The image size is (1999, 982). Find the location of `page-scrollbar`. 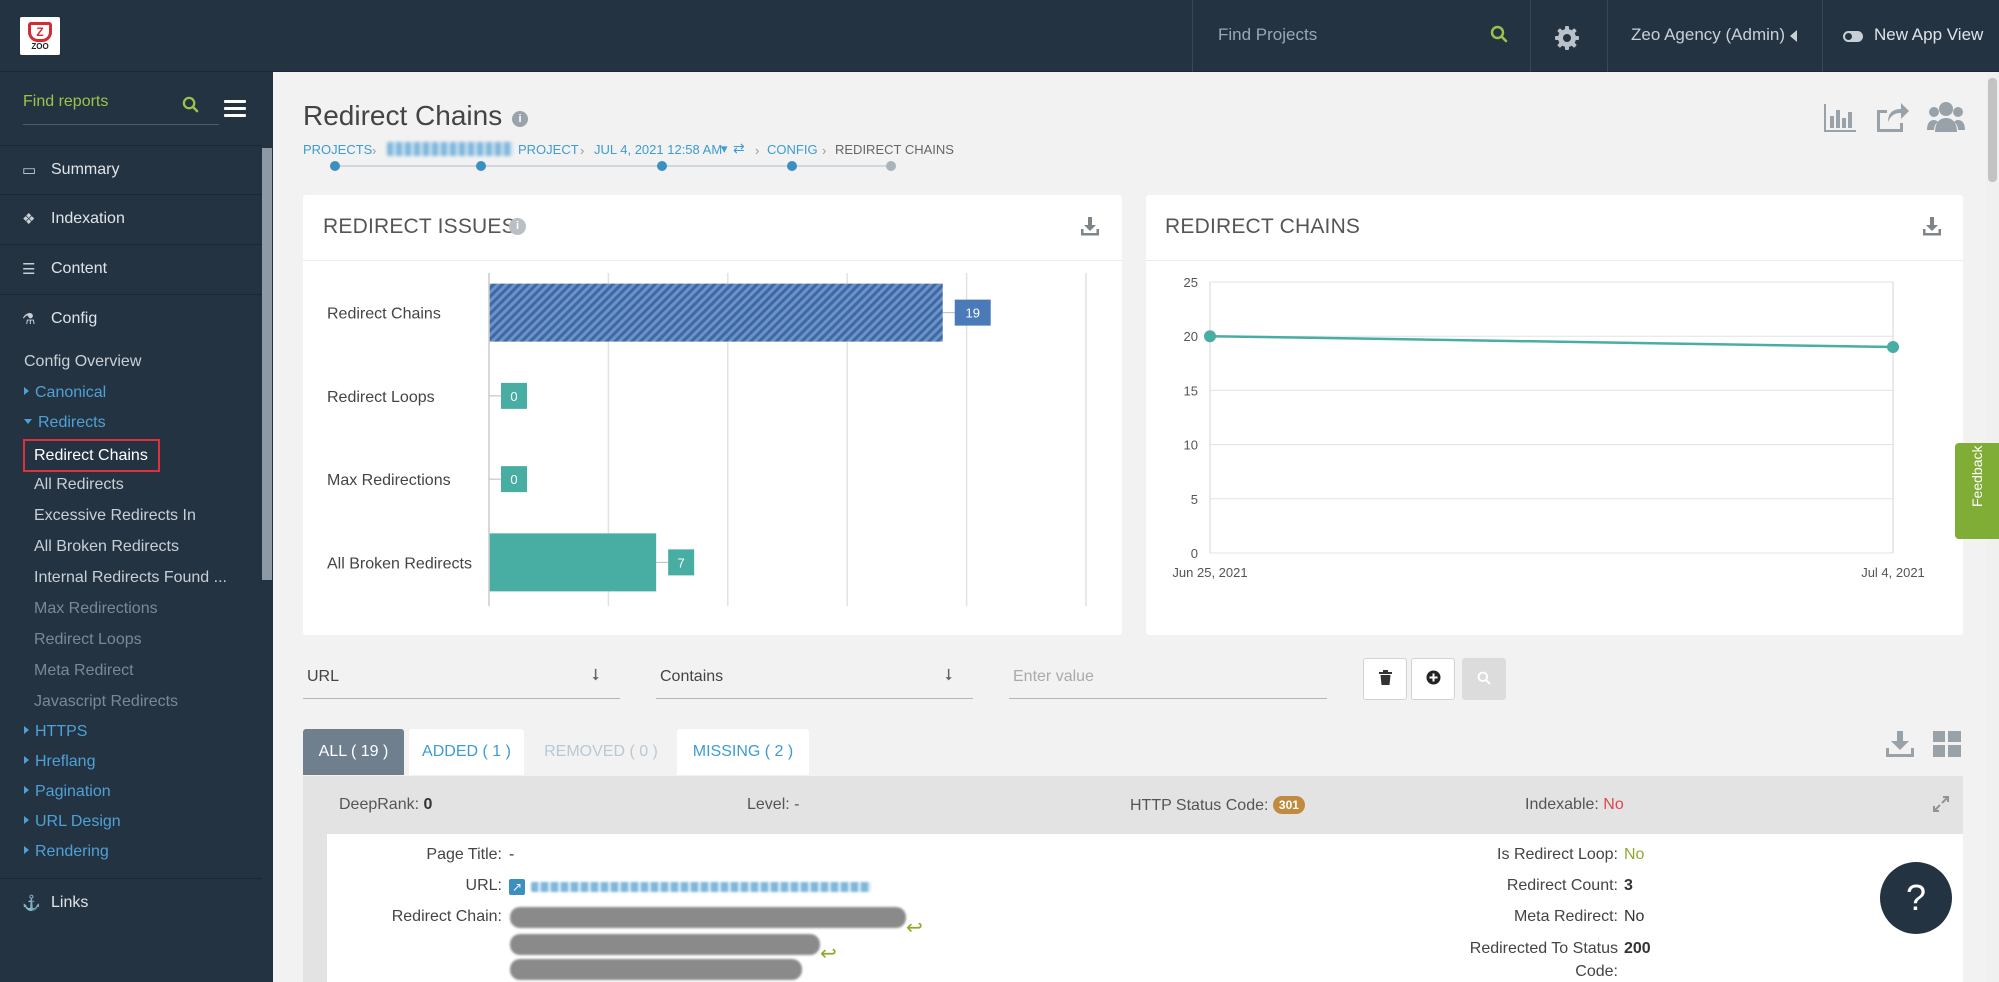

page-scrollbar is located at coordinates (1992, 130).